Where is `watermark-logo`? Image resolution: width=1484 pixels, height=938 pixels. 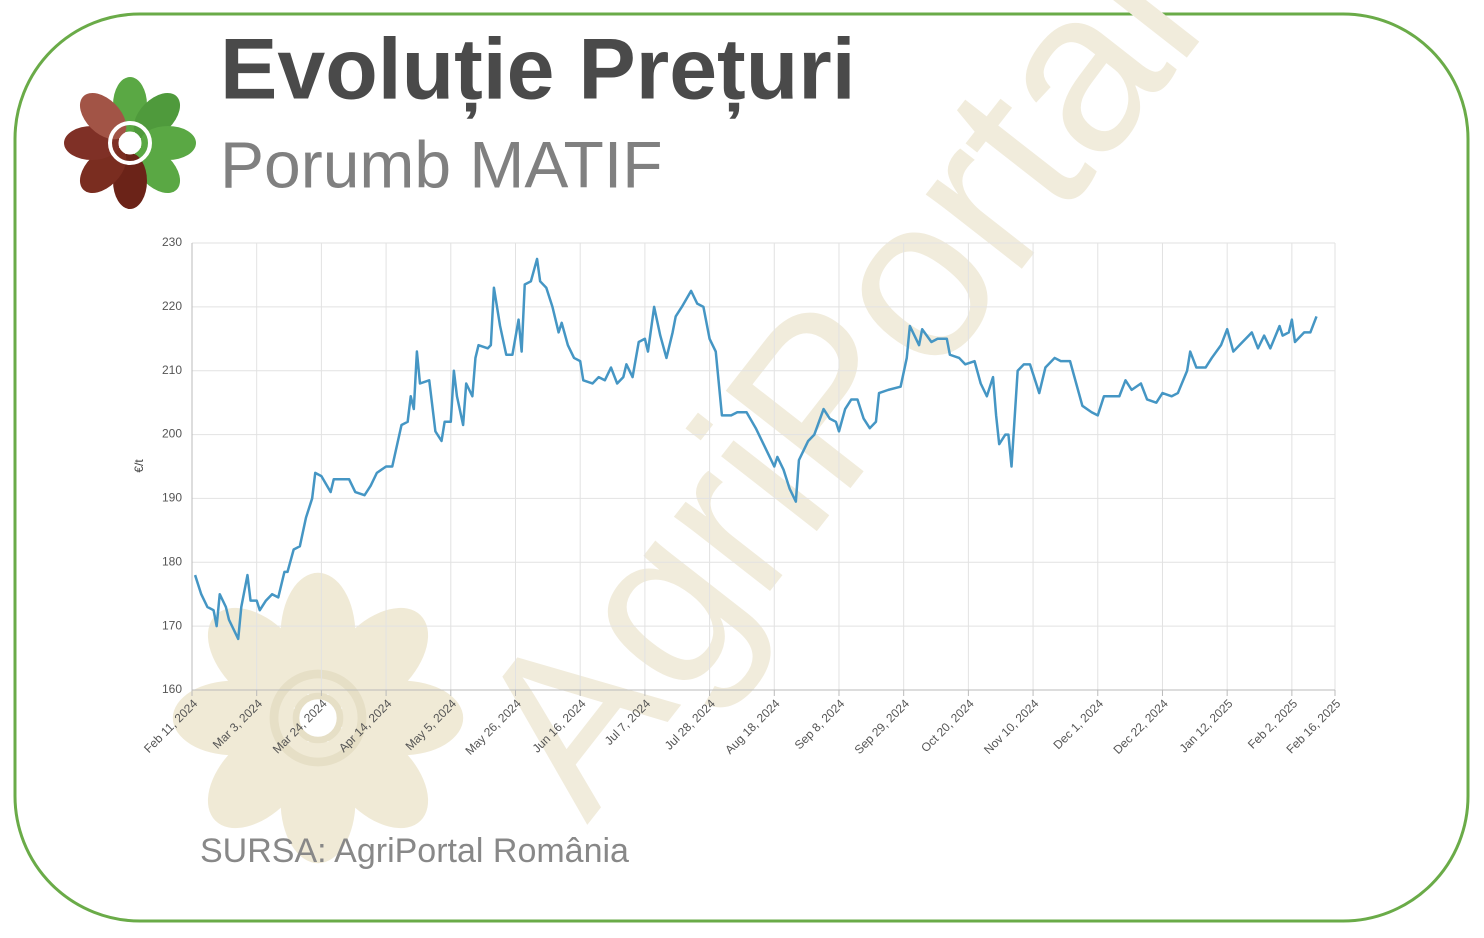
watermark-logo is located at coordinates (318, 718).